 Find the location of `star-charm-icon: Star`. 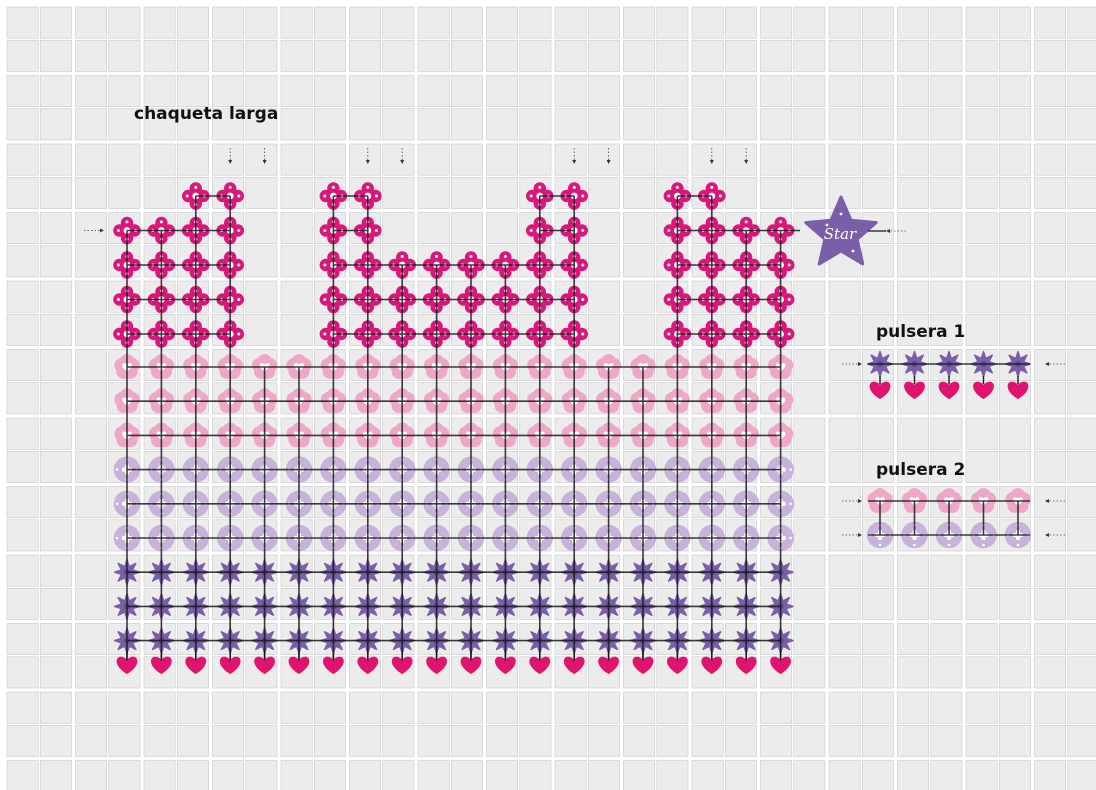

star-charm-icon: Star is located at coordinates (841, 230).